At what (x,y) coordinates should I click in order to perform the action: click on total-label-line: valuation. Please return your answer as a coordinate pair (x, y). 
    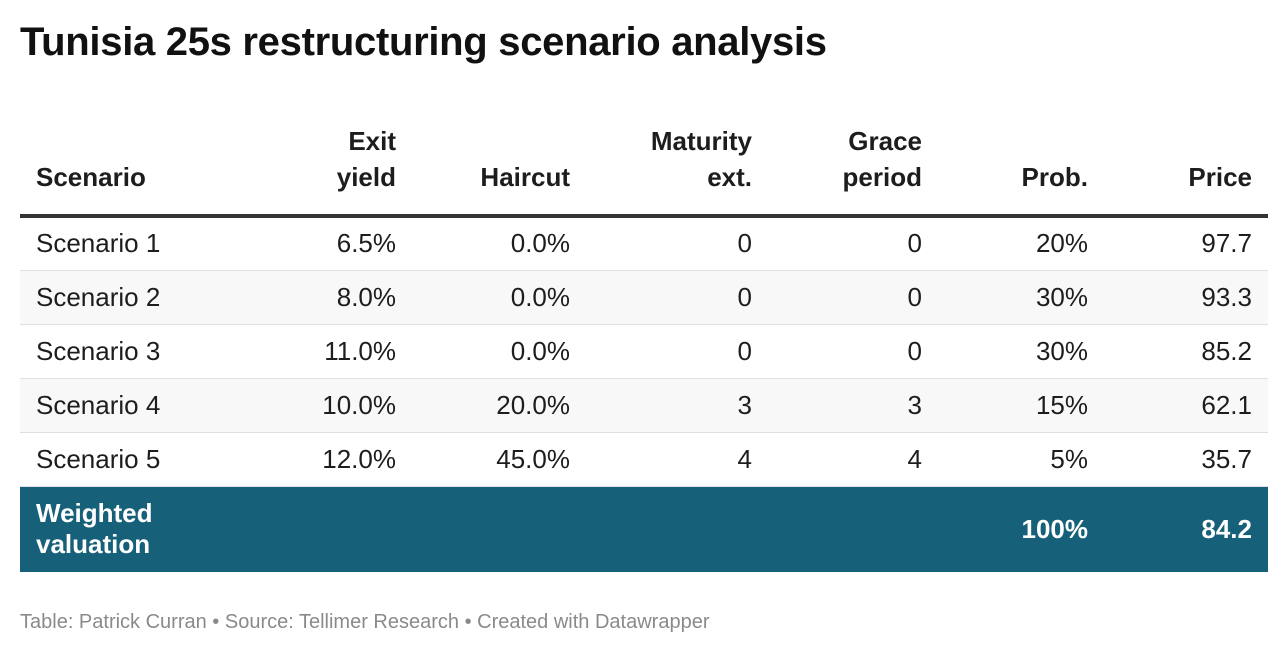
    Looking at the image, I should click on (93, 544).